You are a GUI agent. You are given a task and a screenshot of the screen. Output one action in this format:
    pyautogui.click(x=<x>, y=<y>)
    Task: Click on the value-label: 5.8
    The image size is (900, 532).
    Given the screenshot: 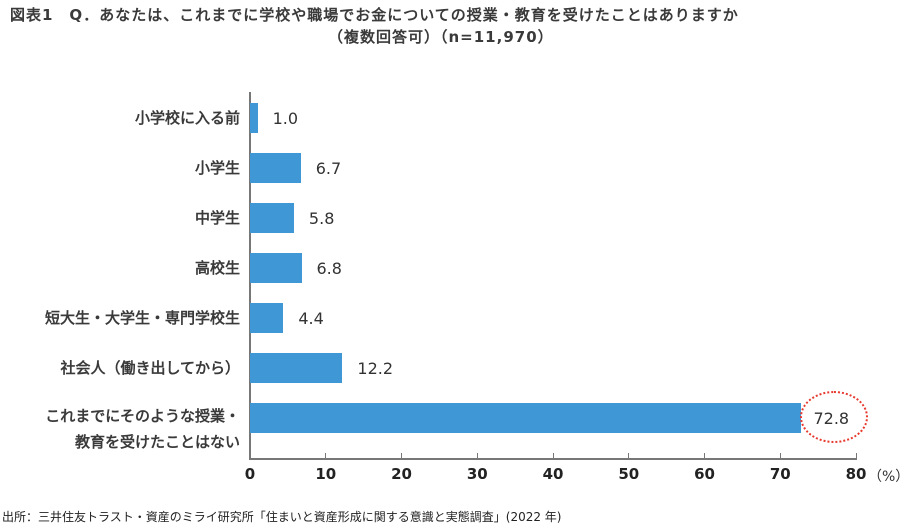 What is the action you would take?
    pyautogui.click(x=321, y=218)
    